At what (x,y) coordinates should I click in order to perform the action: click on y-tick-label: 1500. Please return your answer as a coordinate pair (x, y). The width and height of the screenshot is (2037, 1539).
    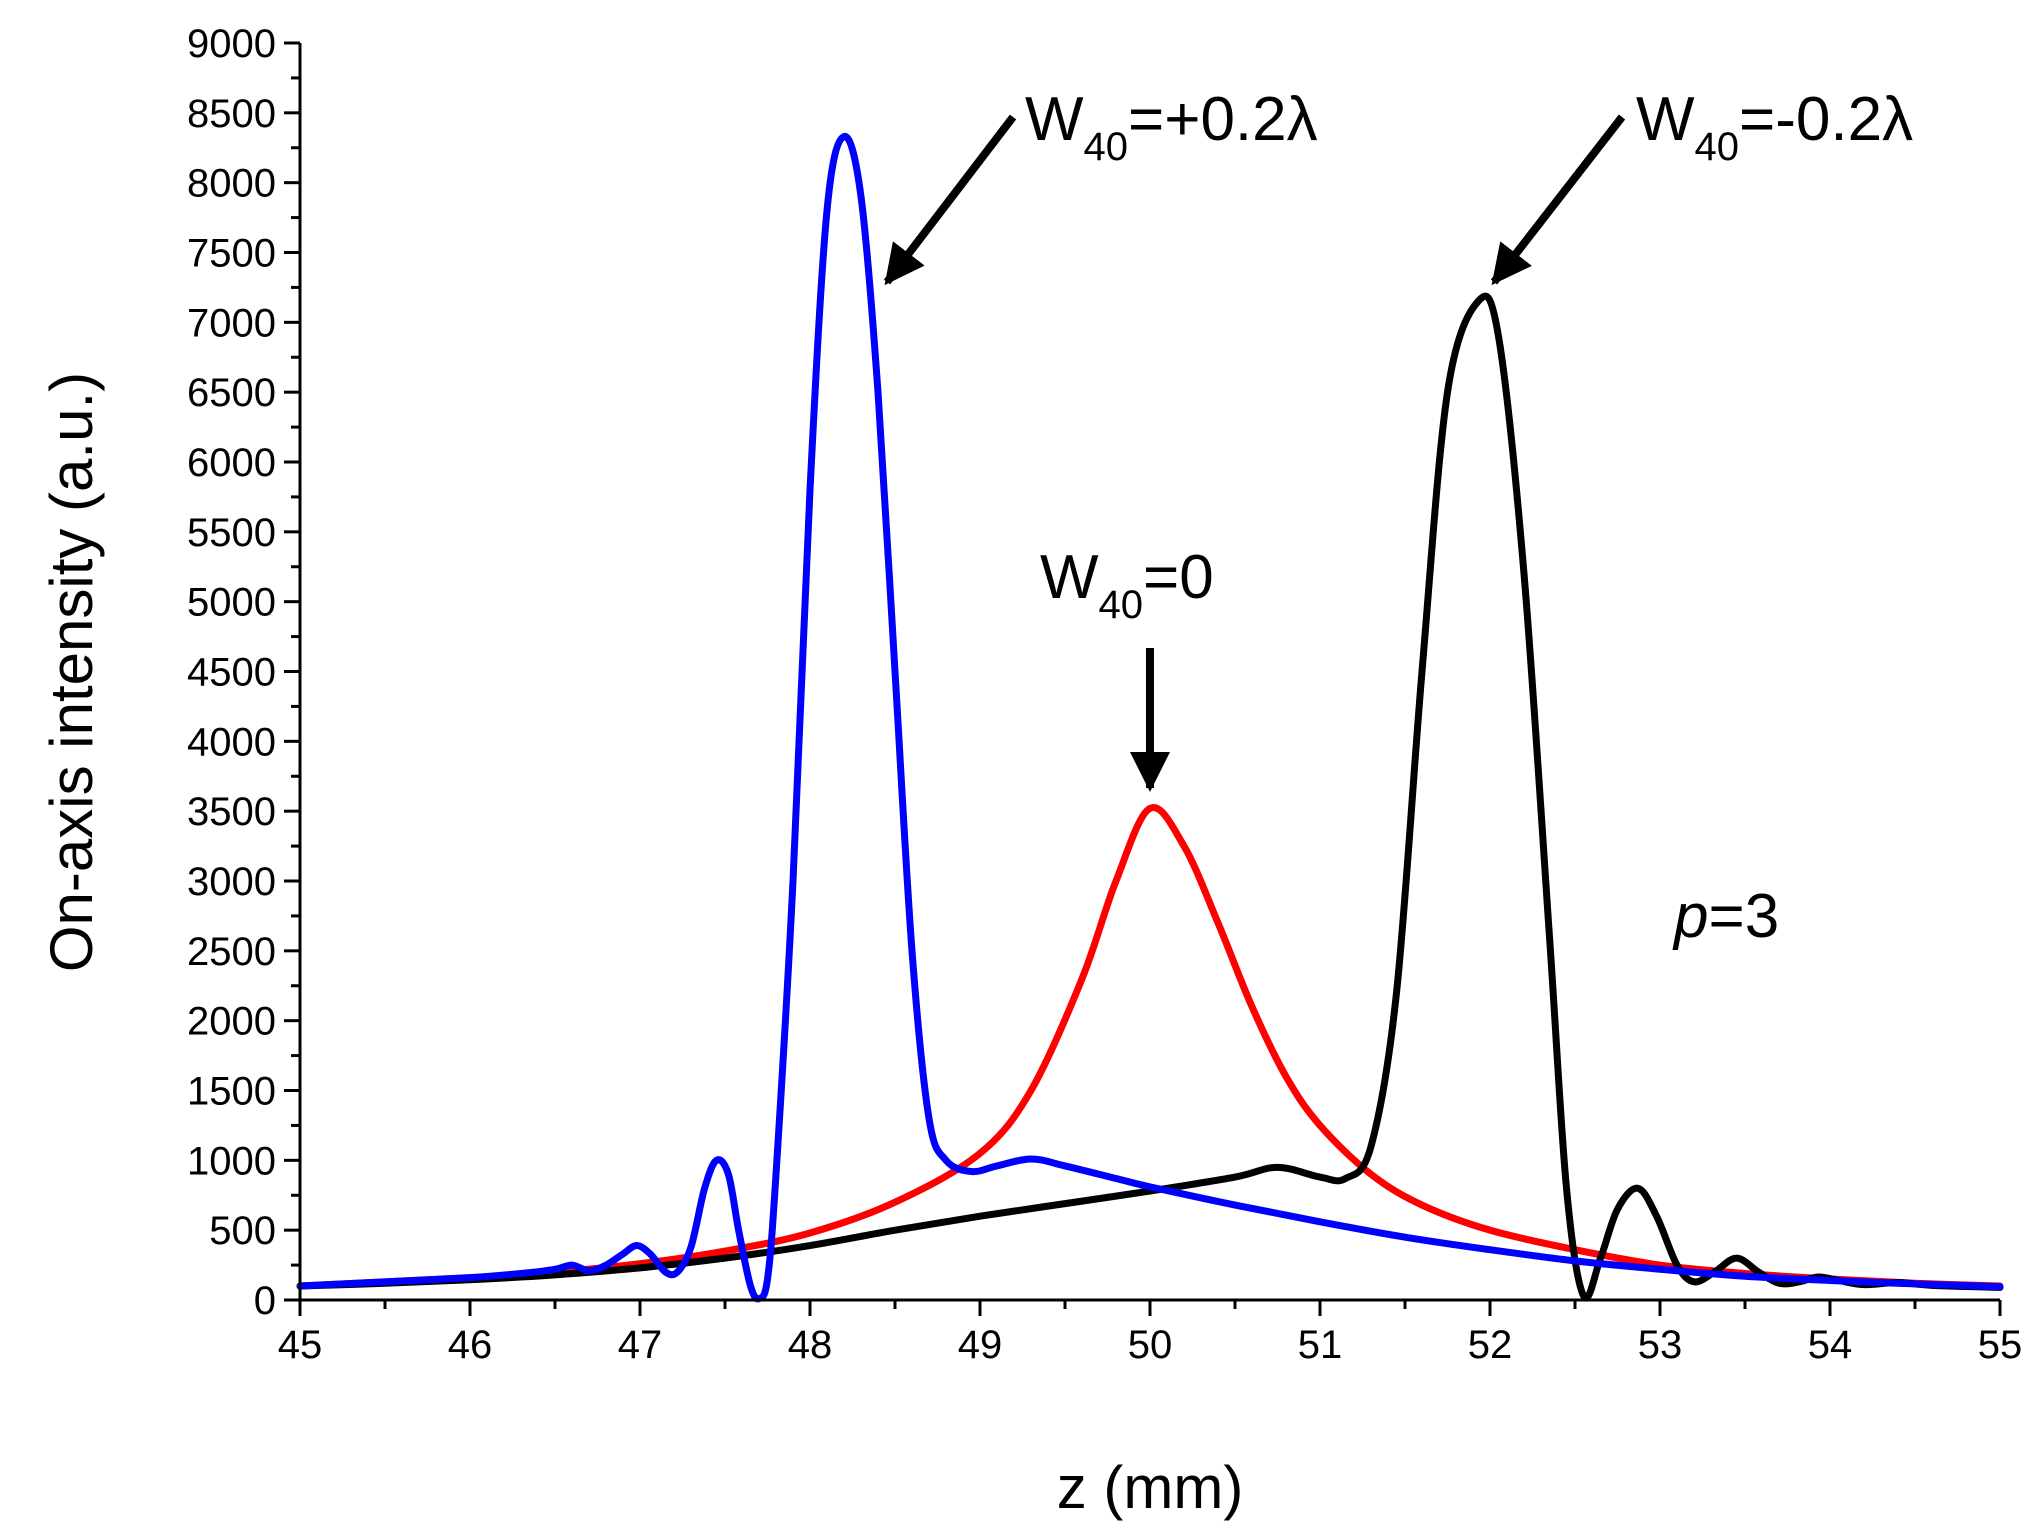
    Looking at the image, I should click on (231, 1092).